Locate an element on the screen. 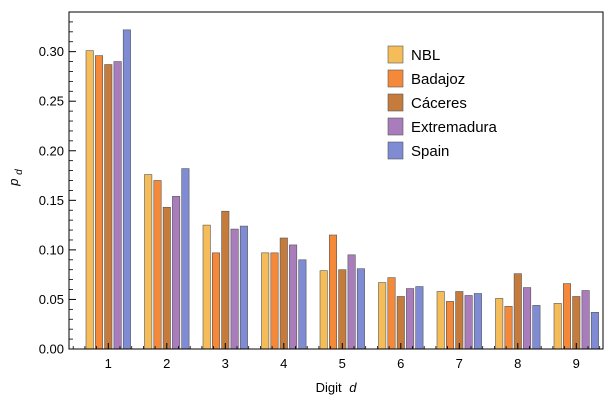 This screenshot has height=403, width=614. legend: NBL Badajoz Cáceres Extremadura Spain is located at coordinates (442, 102).